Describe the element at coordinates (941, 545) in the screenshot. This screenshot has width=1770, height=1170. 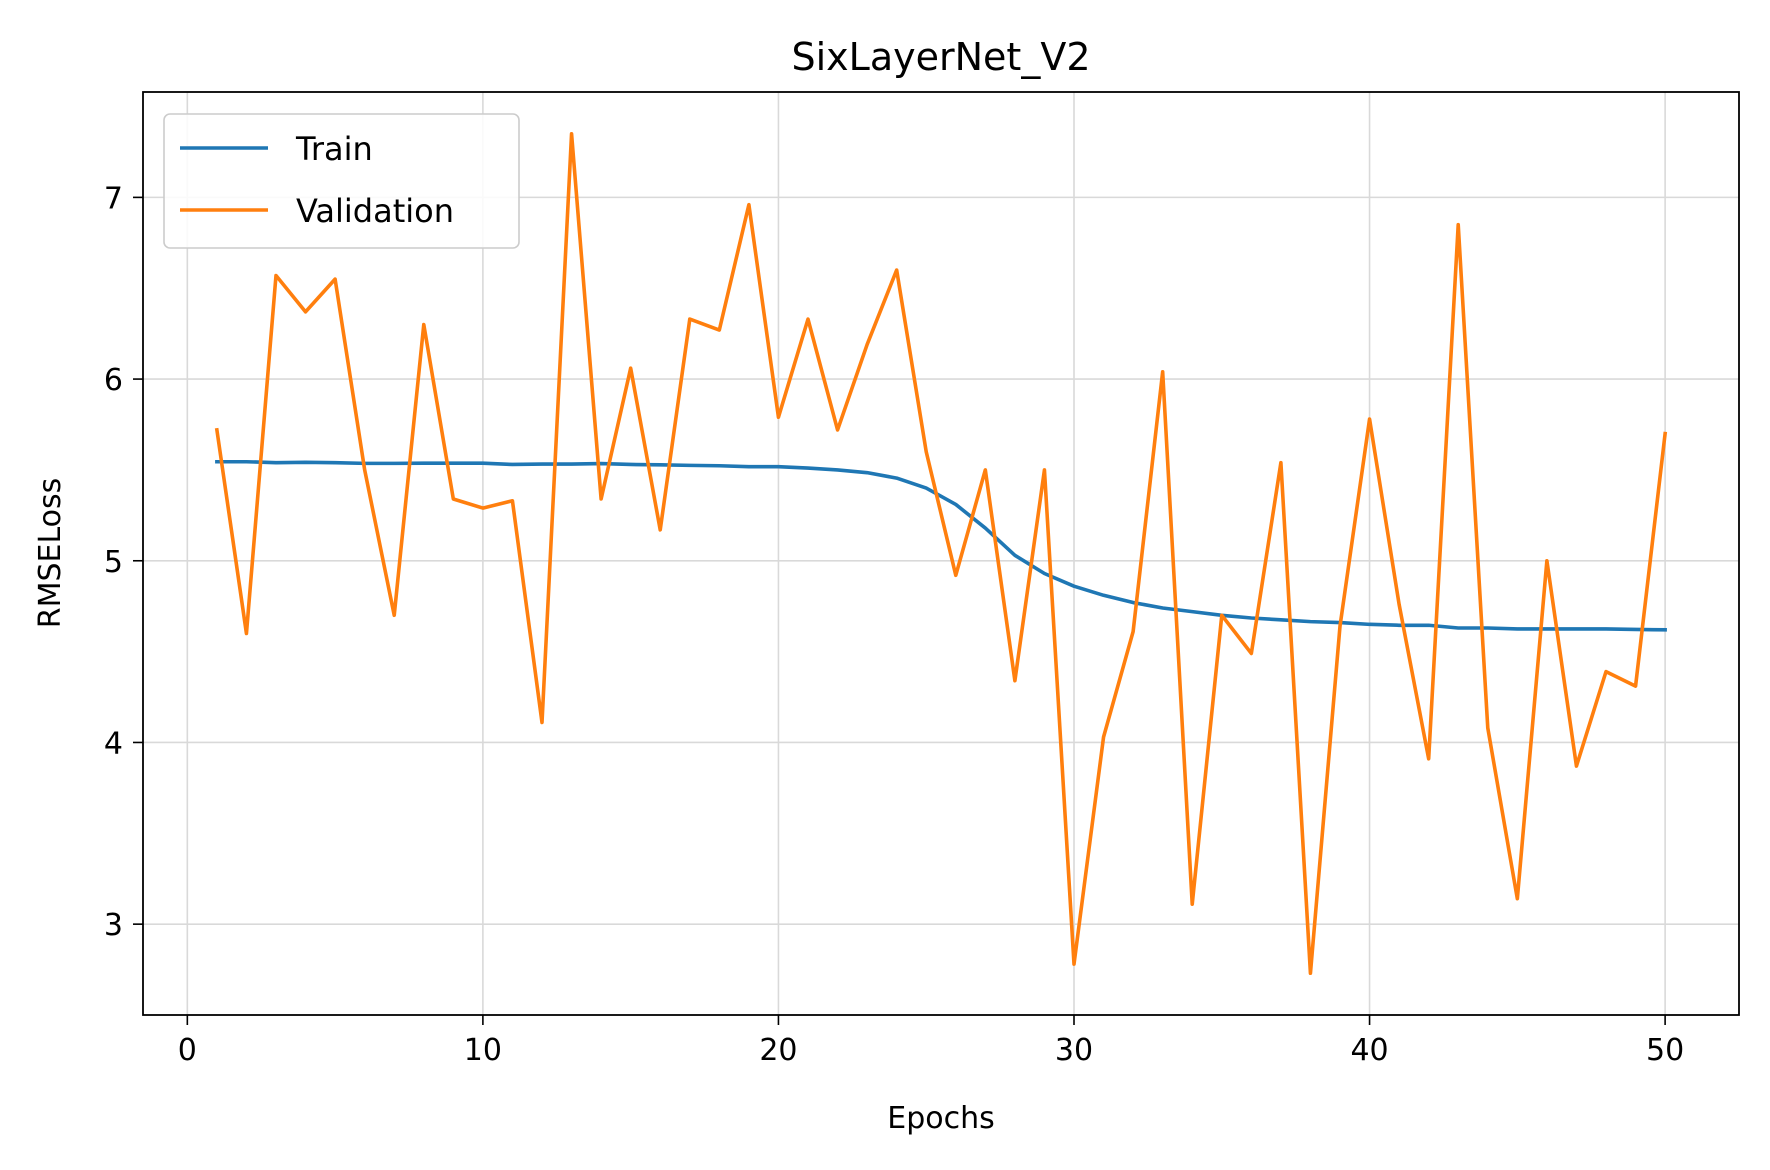
I see `series-line-train` at that location.